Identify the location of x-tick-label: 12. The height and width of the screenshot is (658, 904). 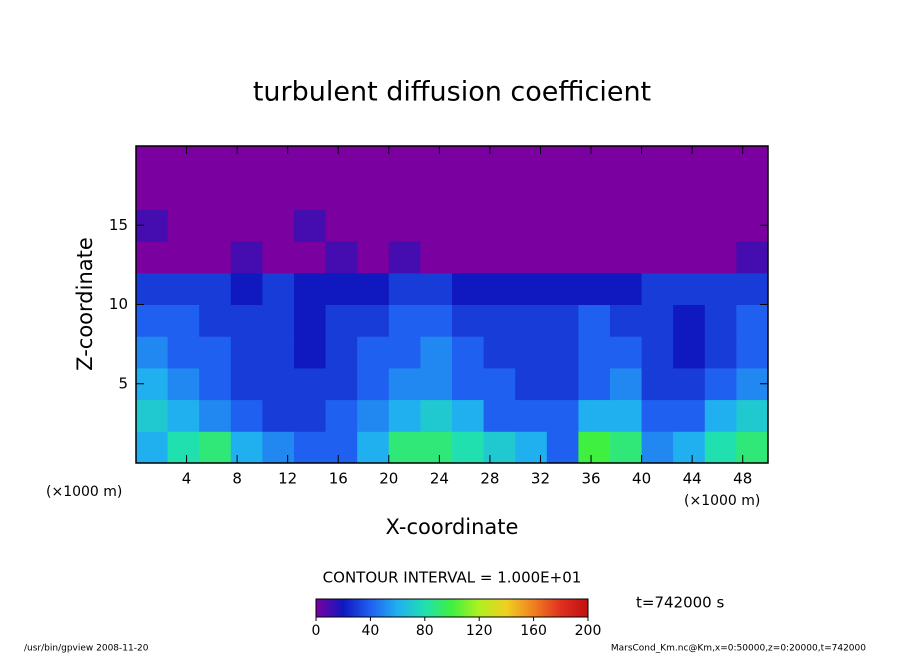
(287, 479).